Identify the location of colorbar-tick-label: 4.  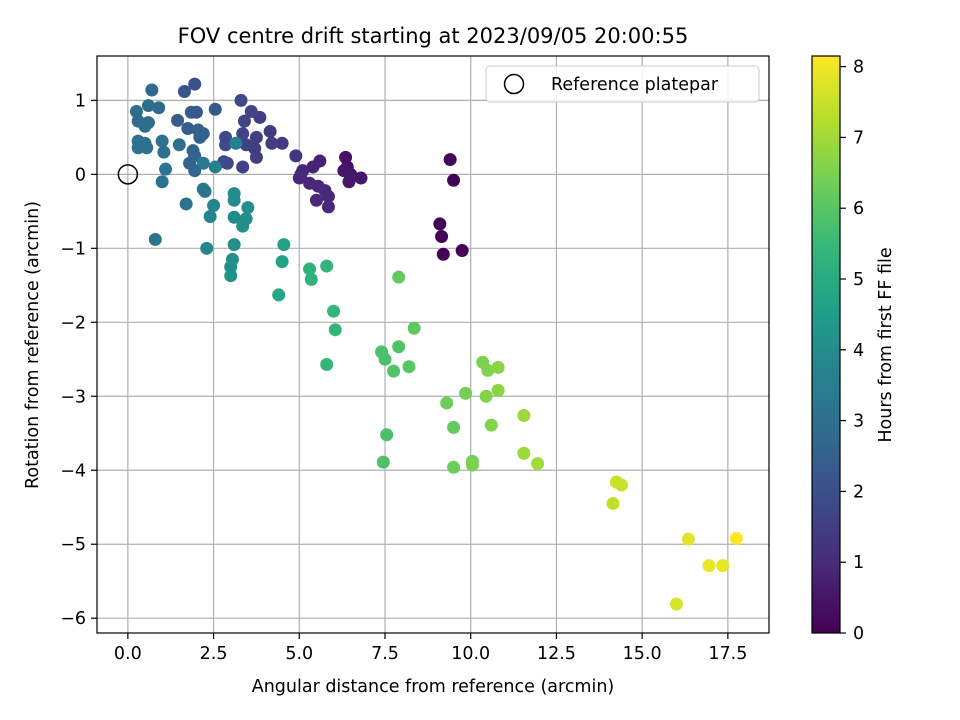
(858, 351).